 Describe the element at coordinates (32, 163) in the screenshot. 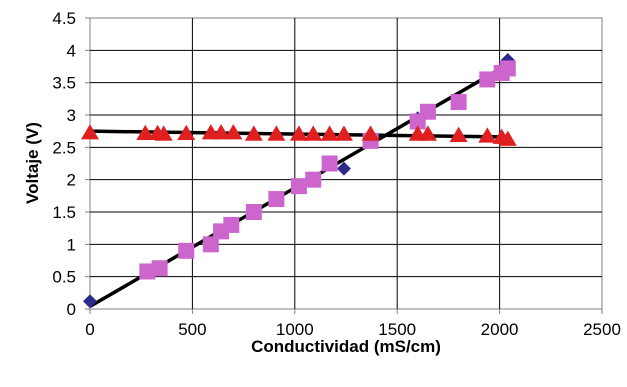

I see `y-axis-title: Voltaje (V)` at that location.